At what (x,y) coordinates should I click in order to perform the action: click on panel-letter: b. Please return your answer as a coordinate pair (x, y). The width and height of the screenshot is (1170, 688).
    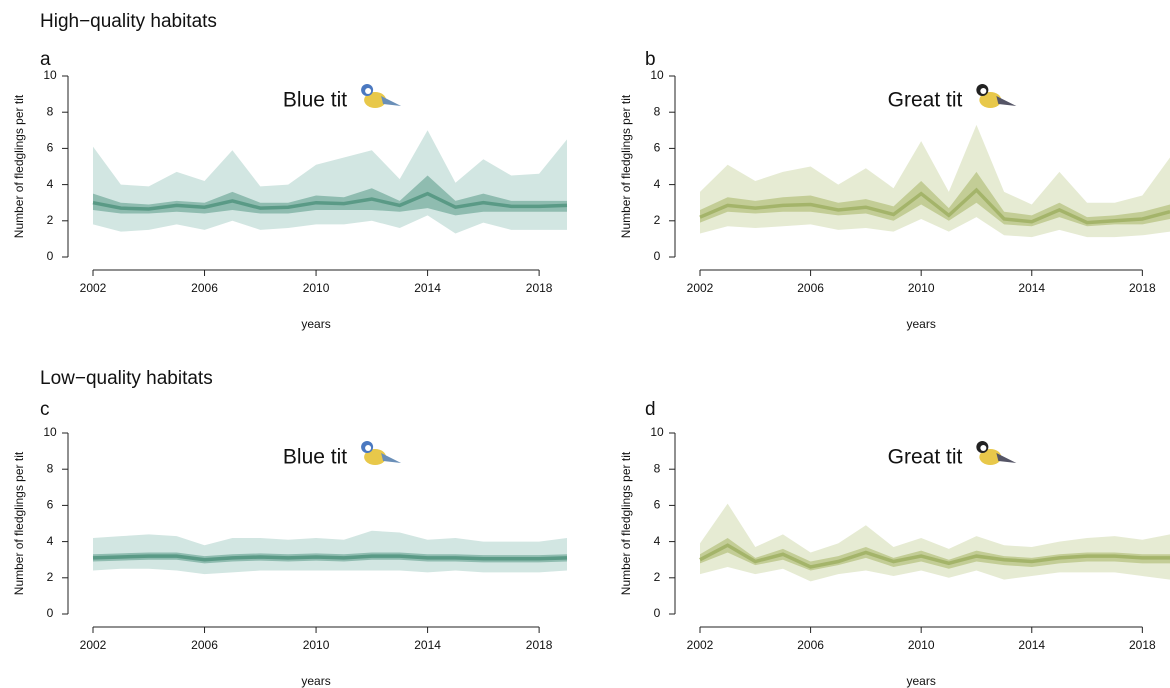
    Looking at the image, I should click on (650, 59).